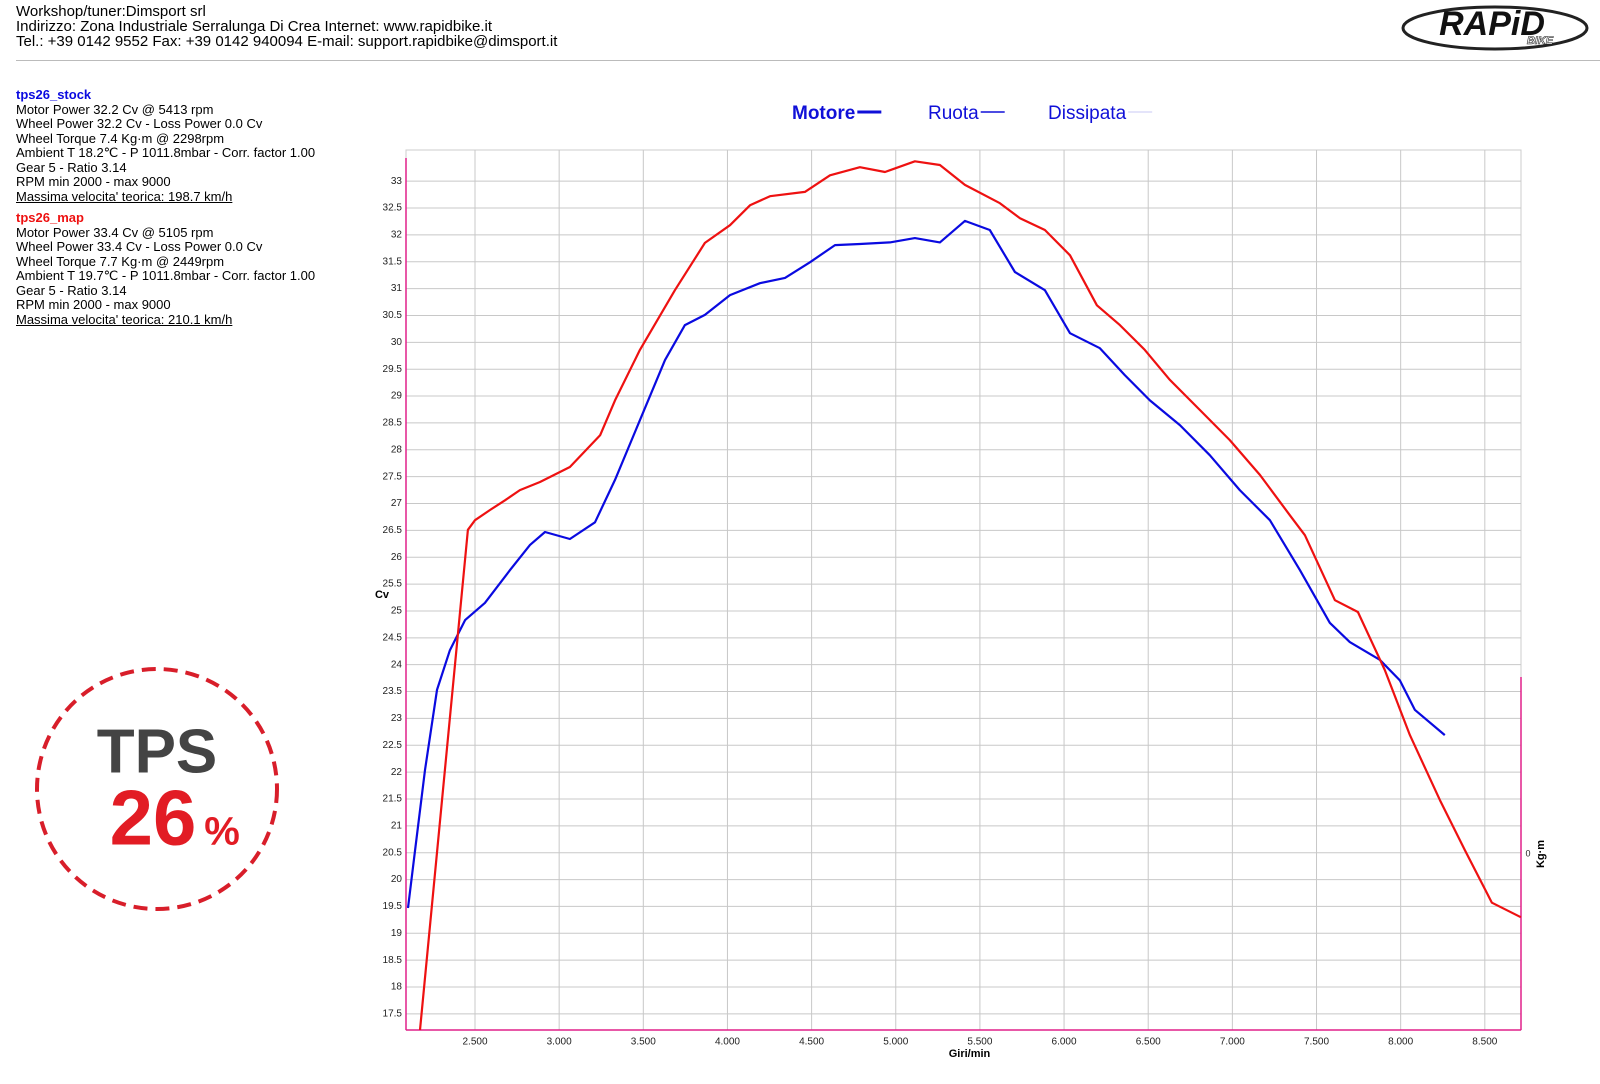 This screenshot has width=1600, height=1084. What do you see at coordinates (393, 208) in the screenshot?
I see `y-tick-label: 32.5` at bounding box center [393, 208].